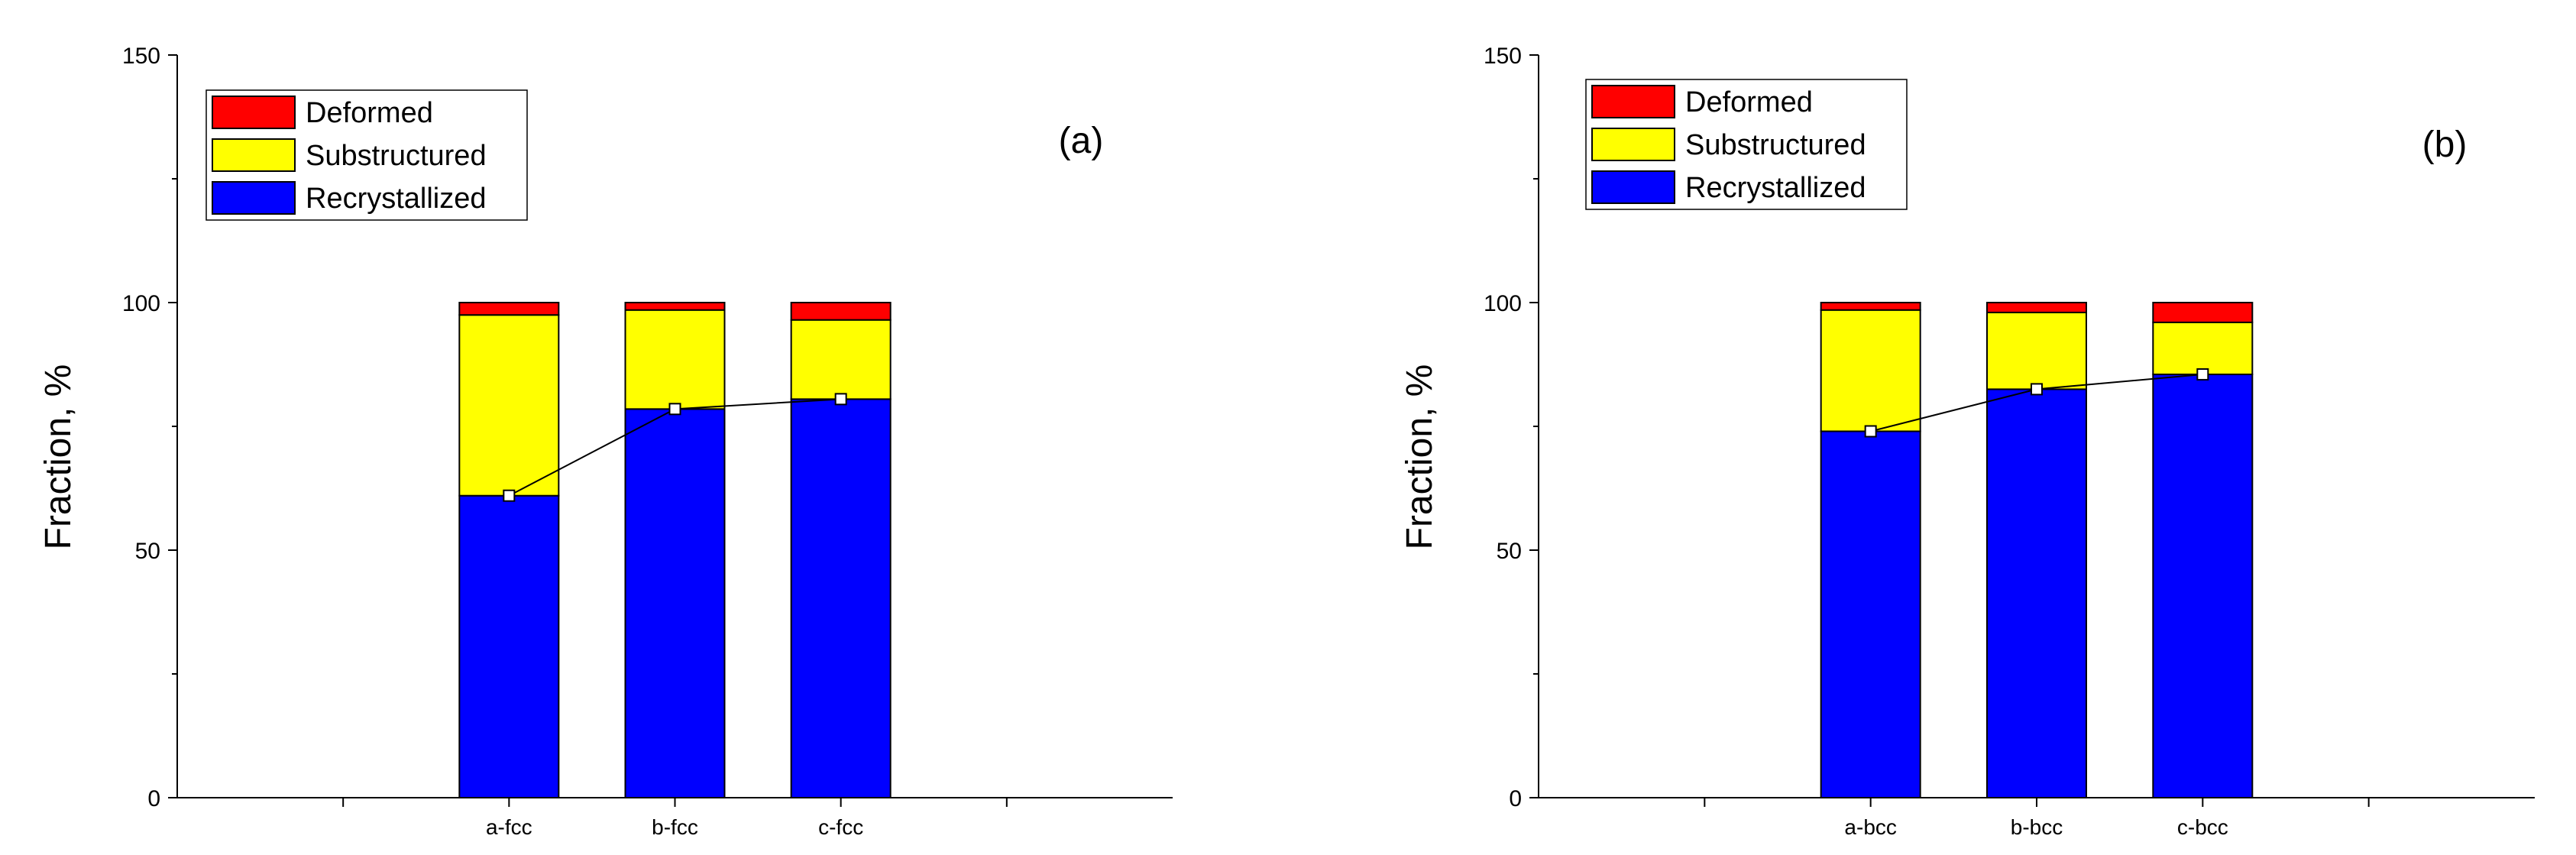  Describe the element at coordinates (675, 306) in the screenshot. I see `bar-deformed-b-fcc` at that location.